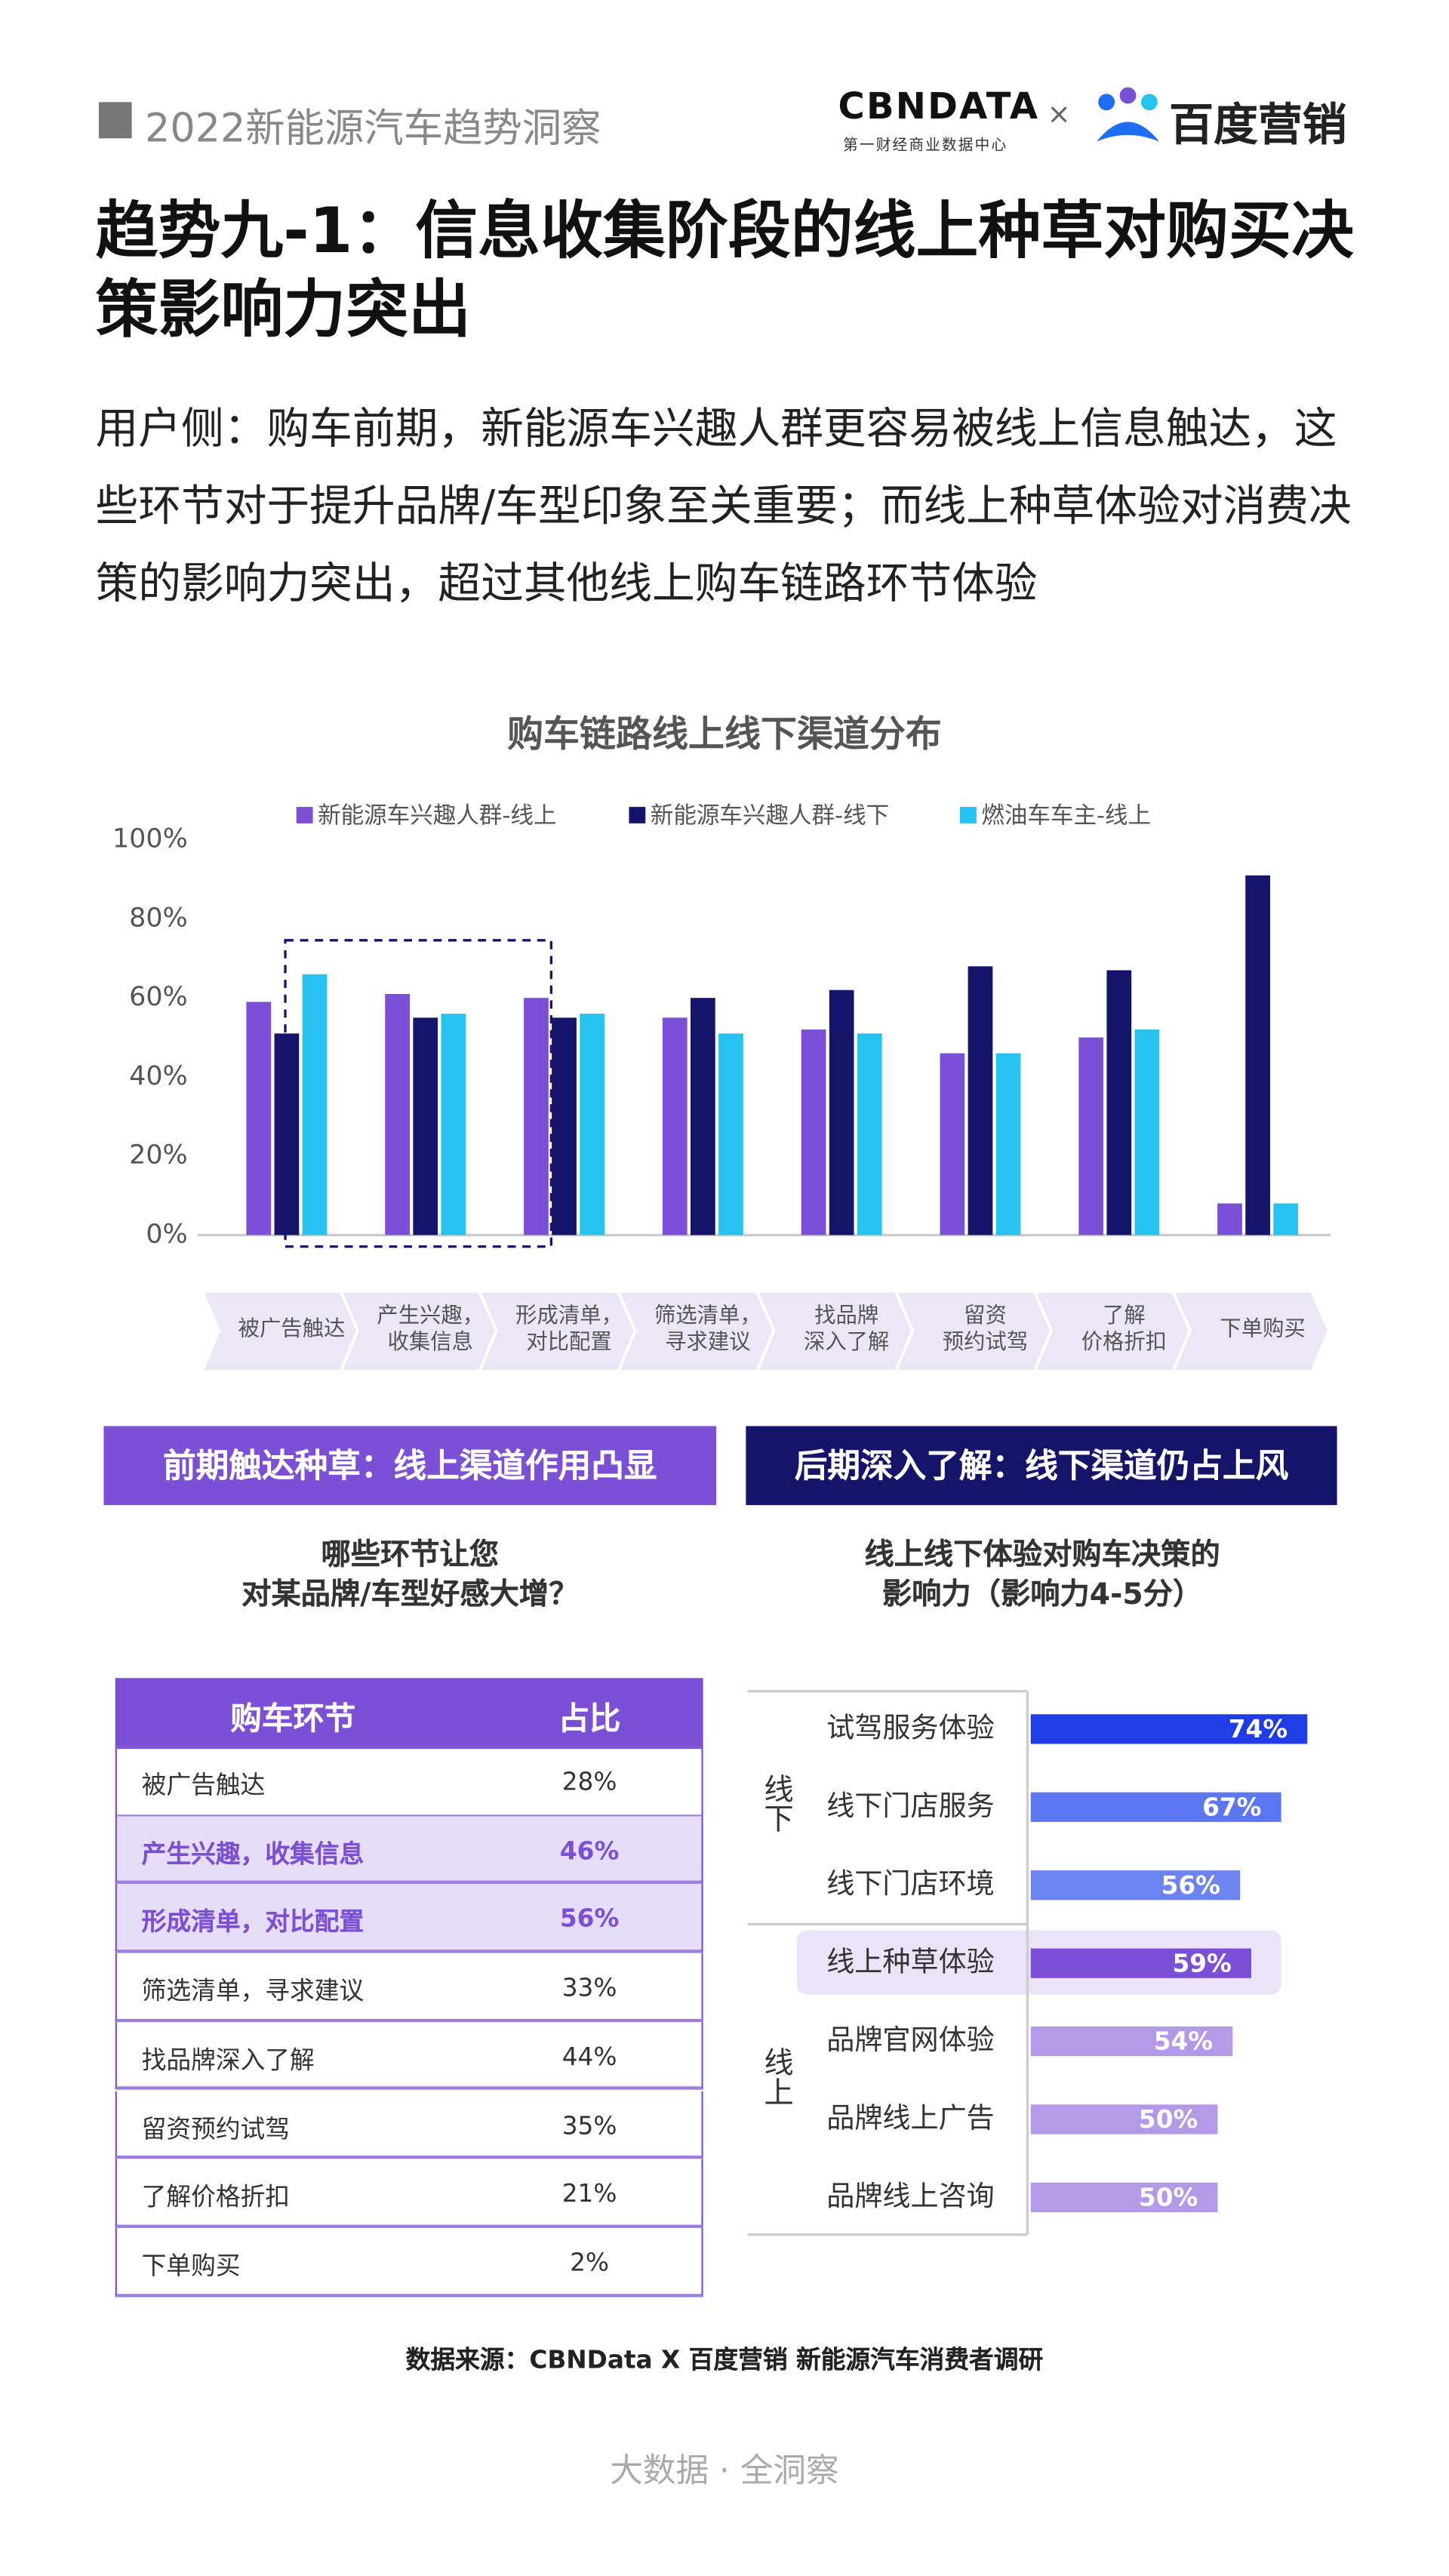 The height and width of the screenshot is (2576, 1449). Describe the element at coordinates (776, 2077) in the screenshot. I see `group-label: 线上` at that location.